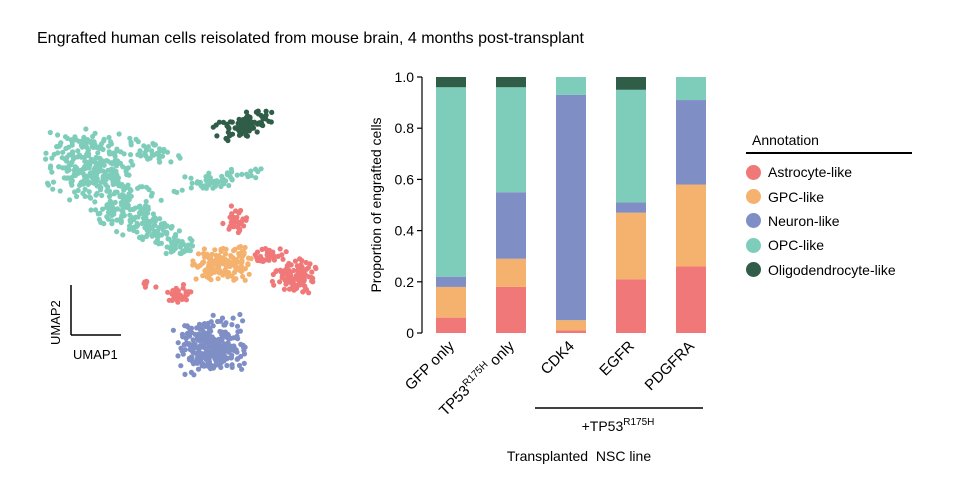 This screenshot has width=958, height=485. I want to click on y-tick-label: 0.8, so click(405, 128).